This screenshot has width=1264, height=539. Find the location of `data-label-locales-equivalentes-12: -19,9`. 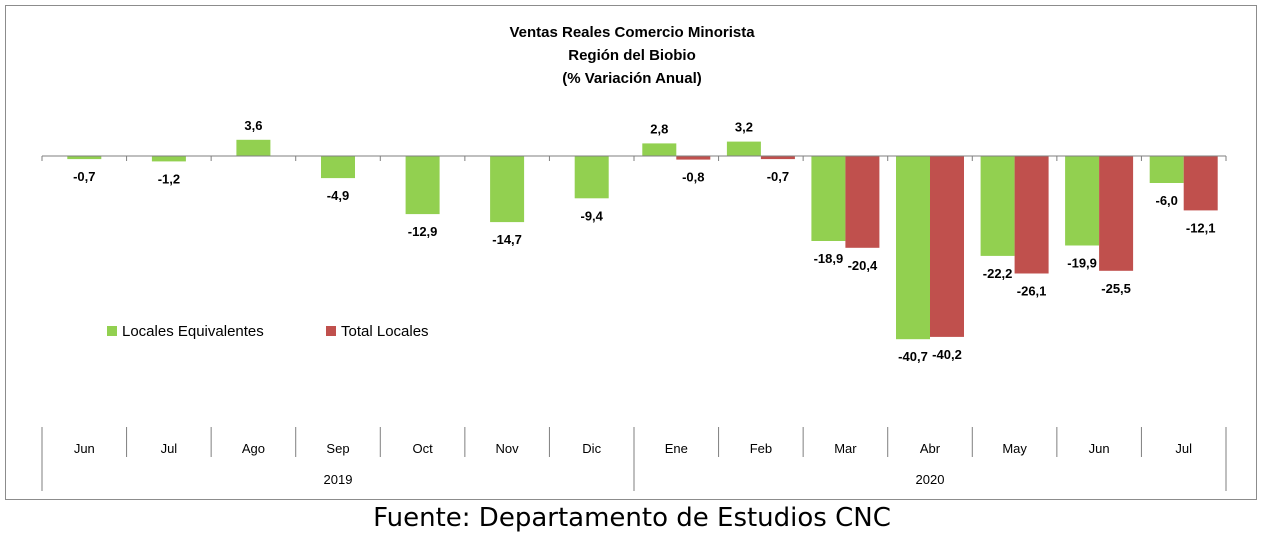

data-label-locales-equivalentes-12: -19,9 is located at coordinates (1082, 263).